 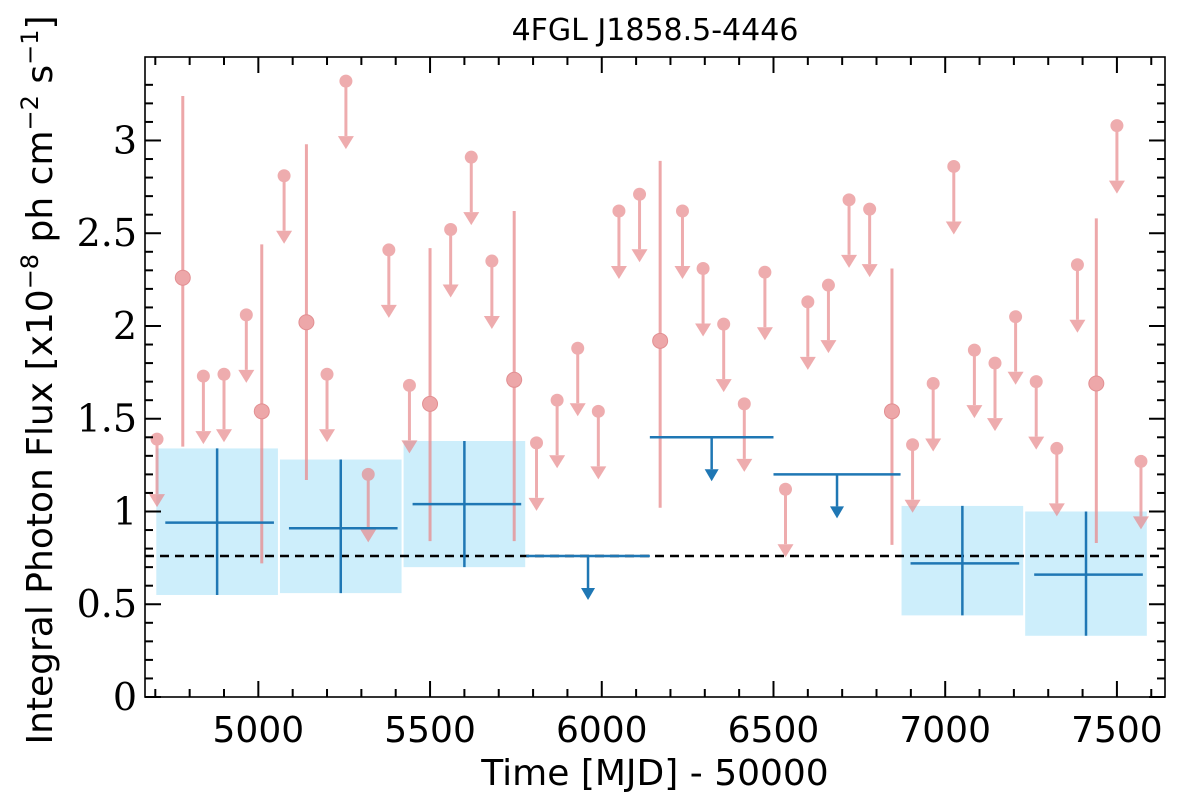 I want to click on y-tick-label: 2.5, so click(x=107, y=233).